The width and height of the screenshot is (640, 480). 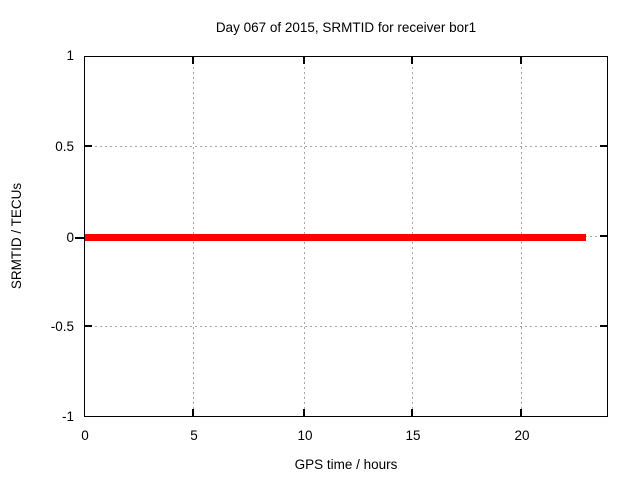 I want to click on y-tick-label-1: 1, so click(x=70, y=55).